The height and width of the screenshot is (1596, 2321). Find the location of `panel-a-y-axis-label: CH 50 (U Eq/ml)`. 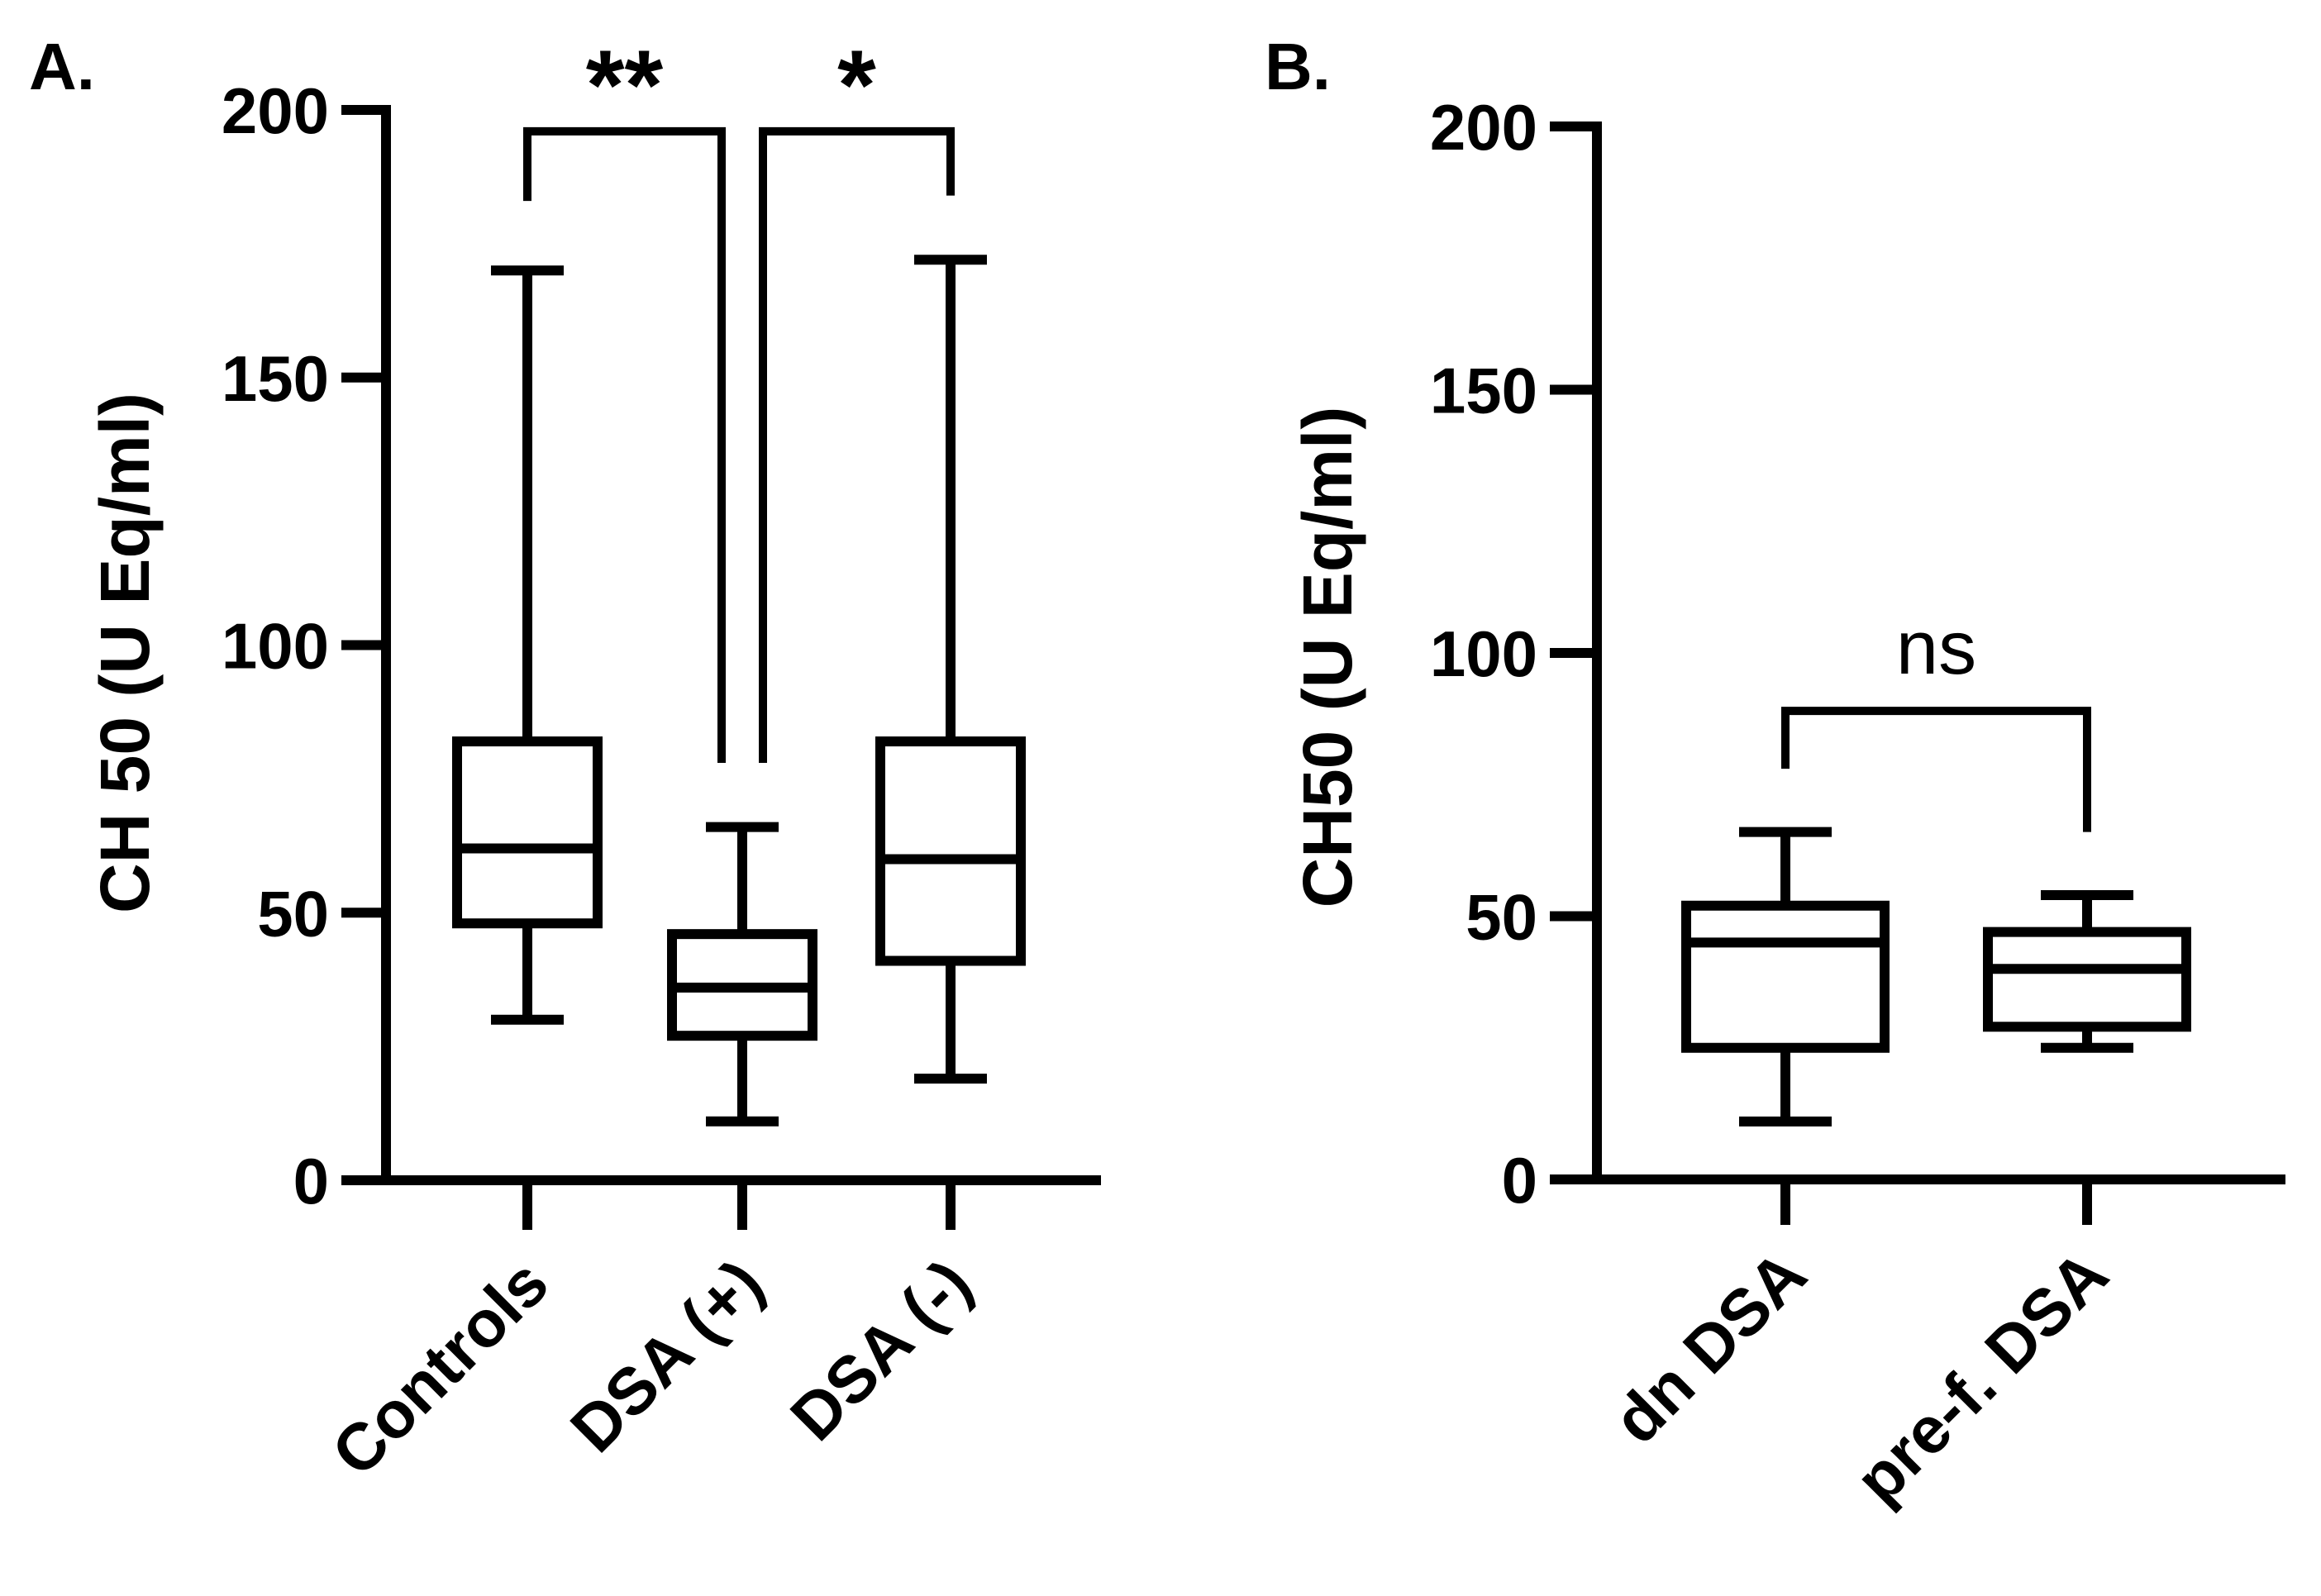

panel-a-y-axis-label: CH 50 (U Eq/ml) is located at coordinates (125, 653).